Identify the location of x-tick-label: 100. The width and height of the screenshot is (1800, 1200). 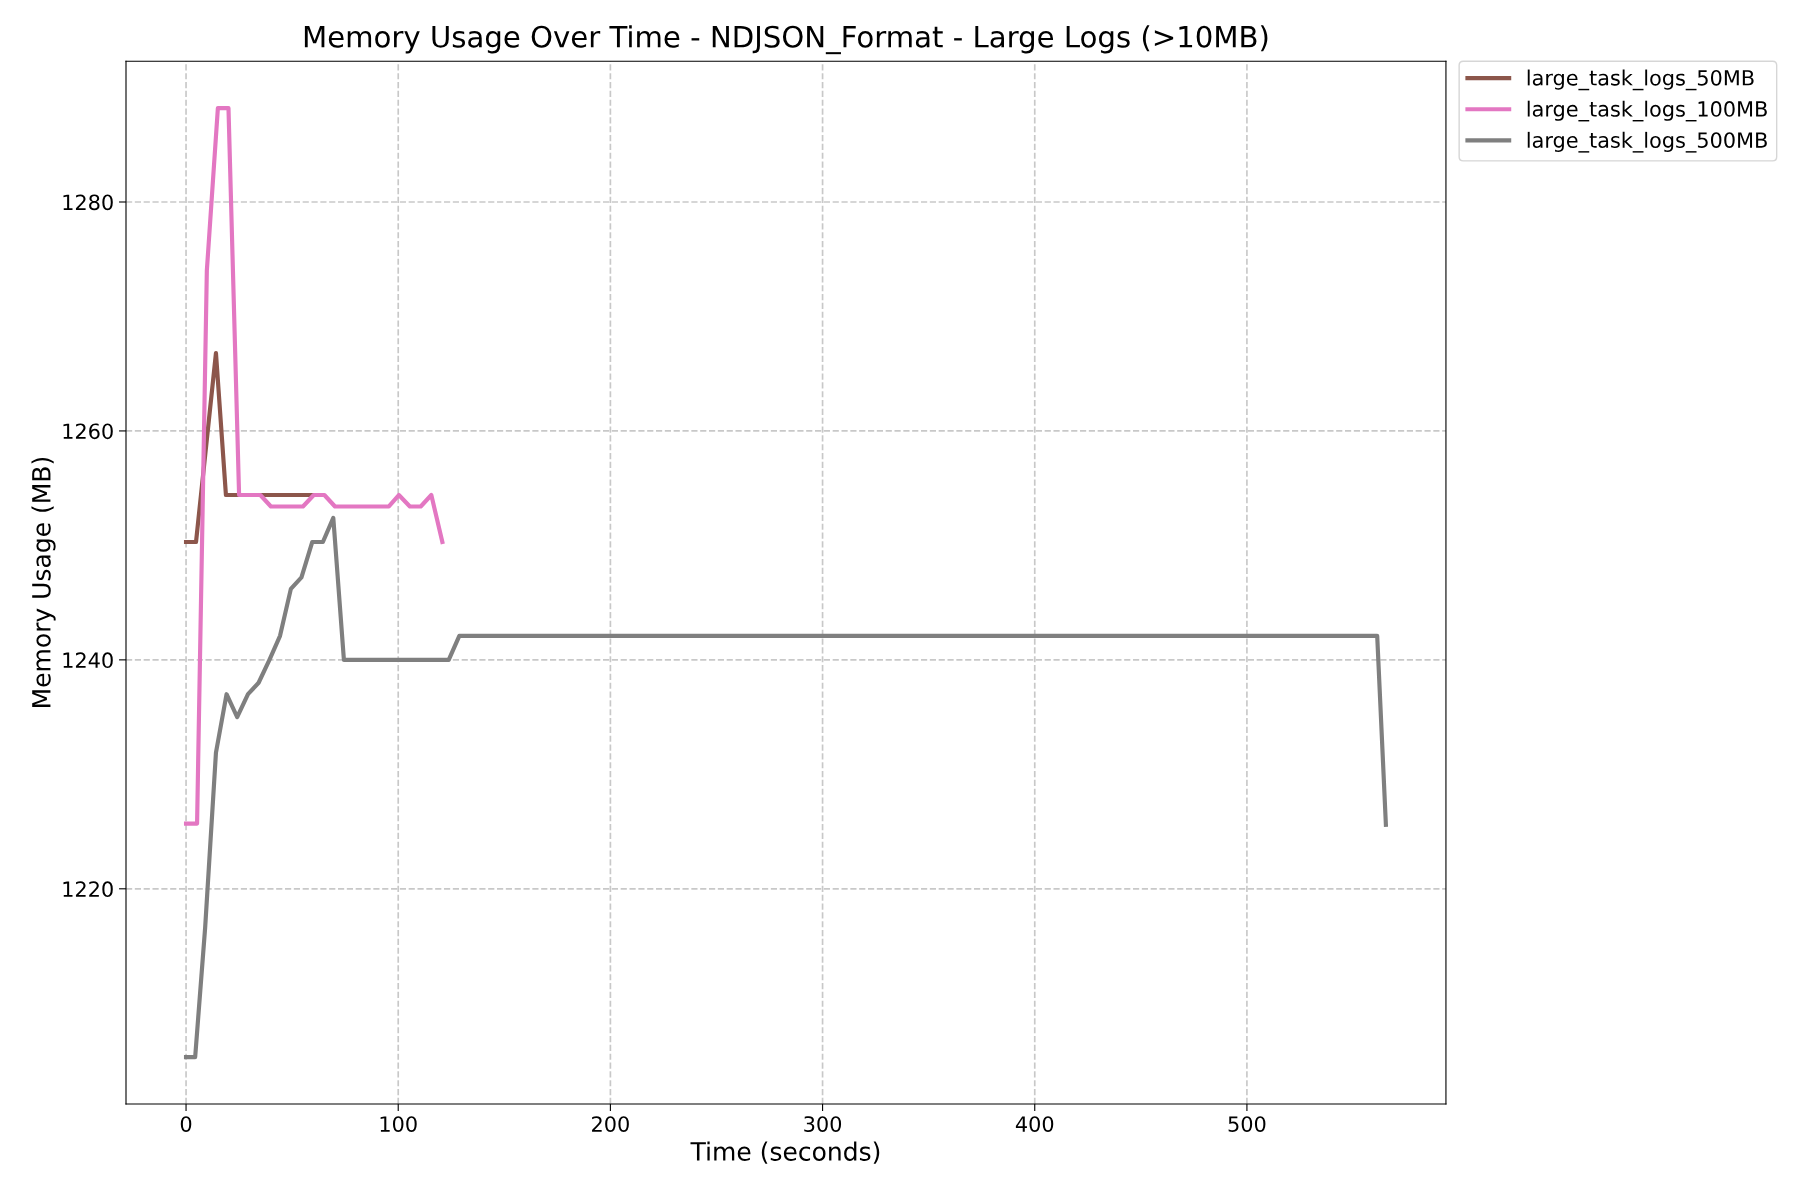
(398, 1124).